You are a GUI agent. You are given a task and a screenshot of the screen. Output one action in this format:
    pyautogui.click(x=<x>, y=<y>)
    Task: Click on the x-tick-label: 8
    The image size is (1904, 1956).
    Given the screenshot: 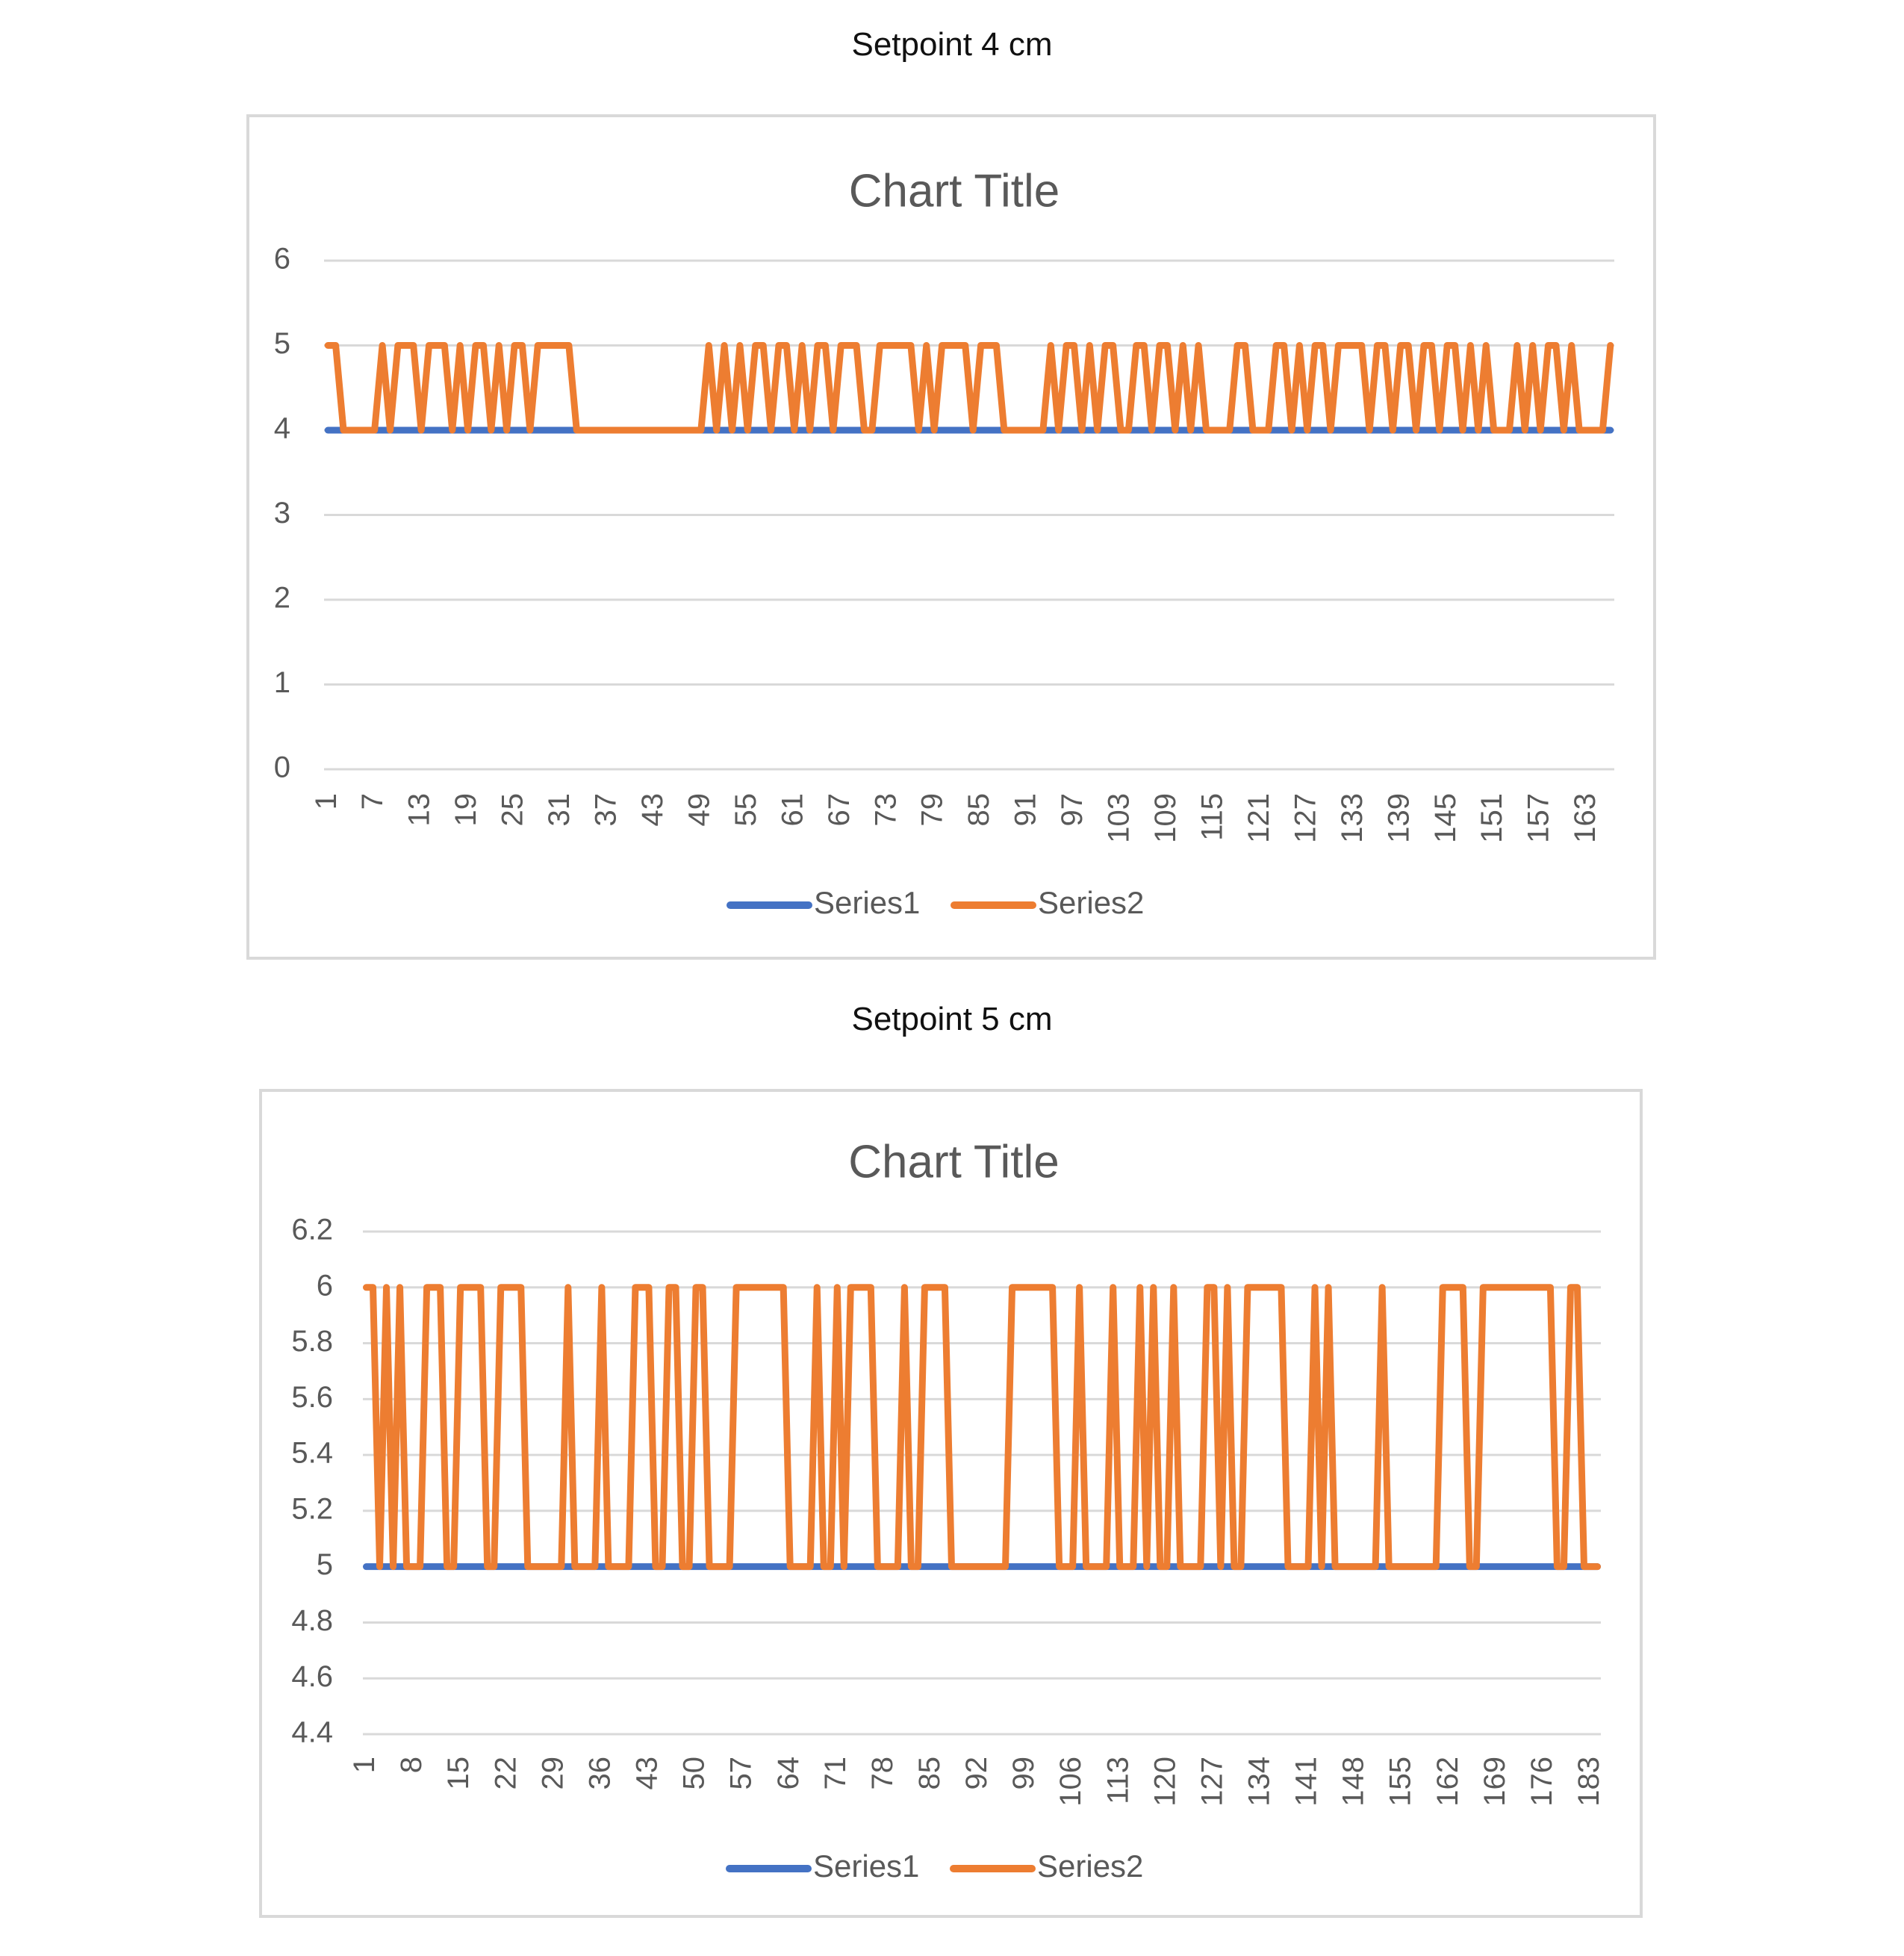 What is the action you would take?
    pyautogui.click(x=412, y=1765)
    